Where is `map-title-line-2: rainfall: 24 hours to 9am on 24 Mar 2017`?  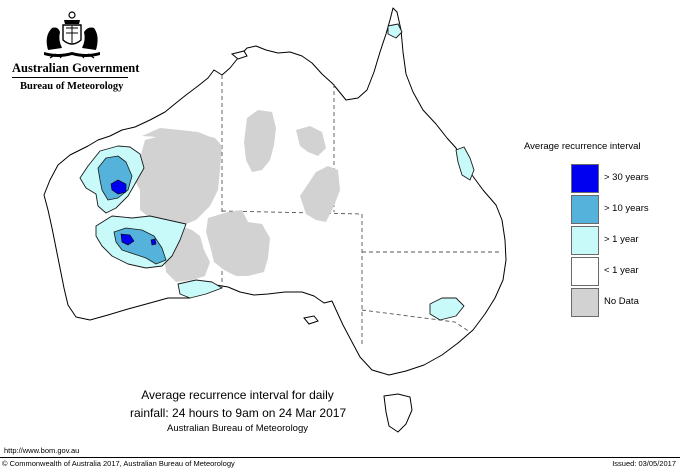
map-title-line-2: rainfall: 24 hours to 9am on 24 Mar 2017 is located at coordinates (238, 413).